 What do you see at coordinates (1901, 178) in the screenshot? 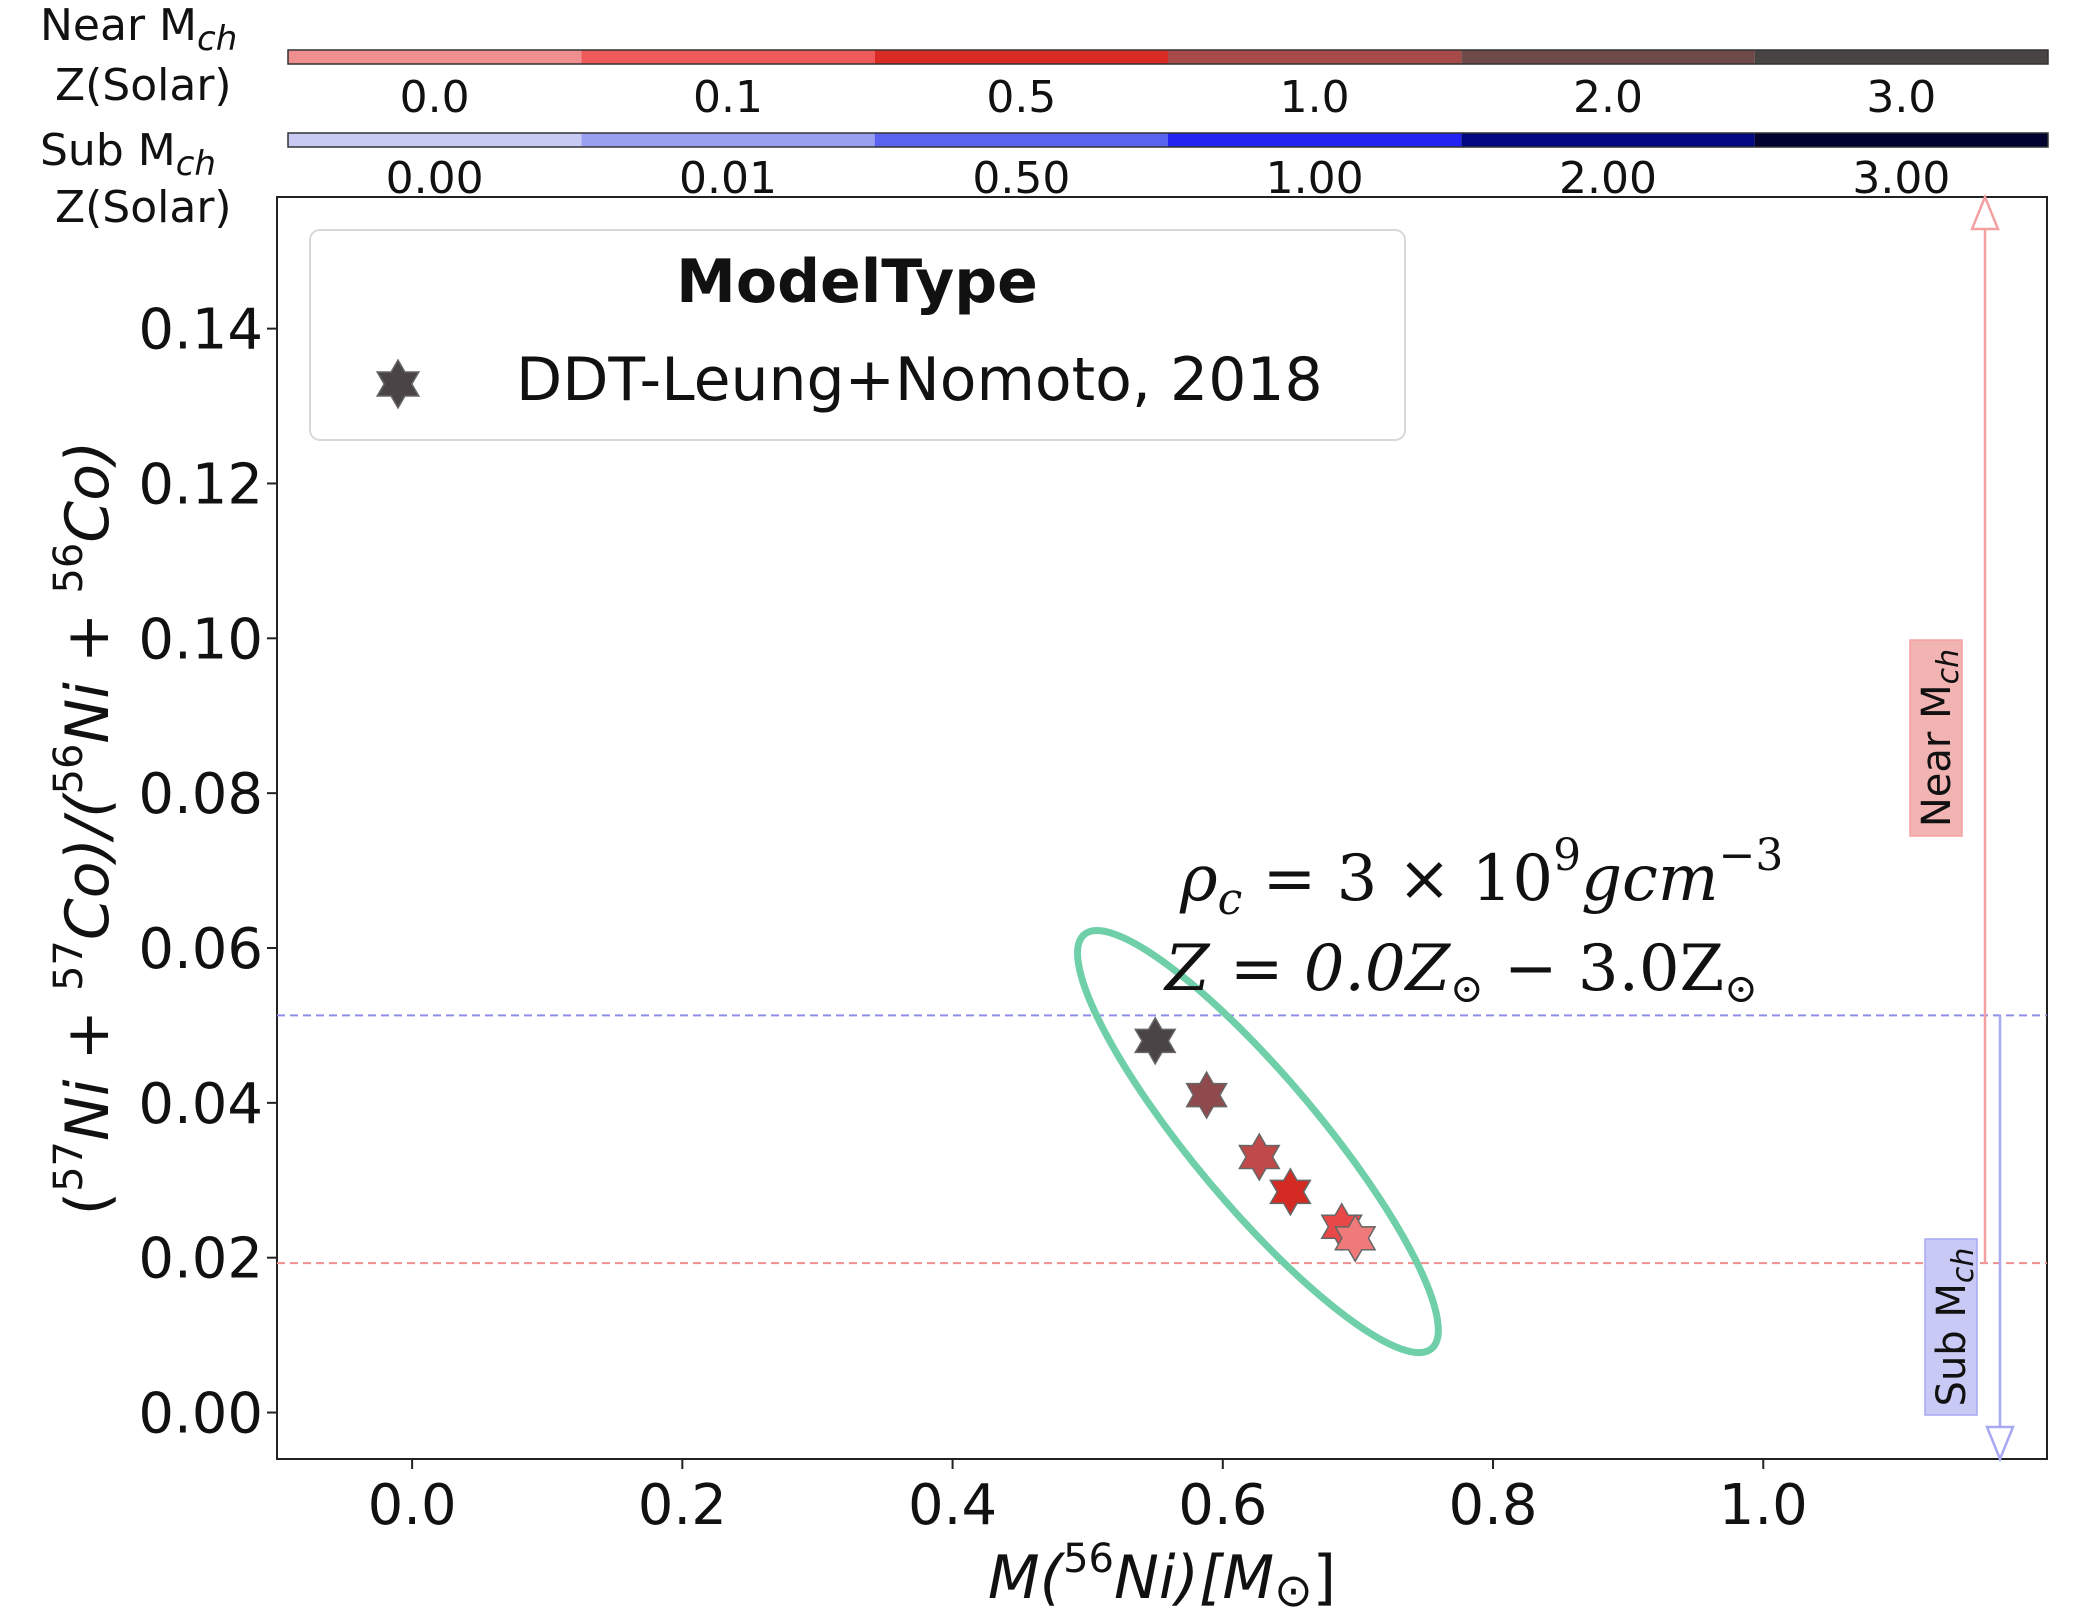
I see `sub-mch-colorbar-tick-label: 3.00` at bounding box center [1901, 178].